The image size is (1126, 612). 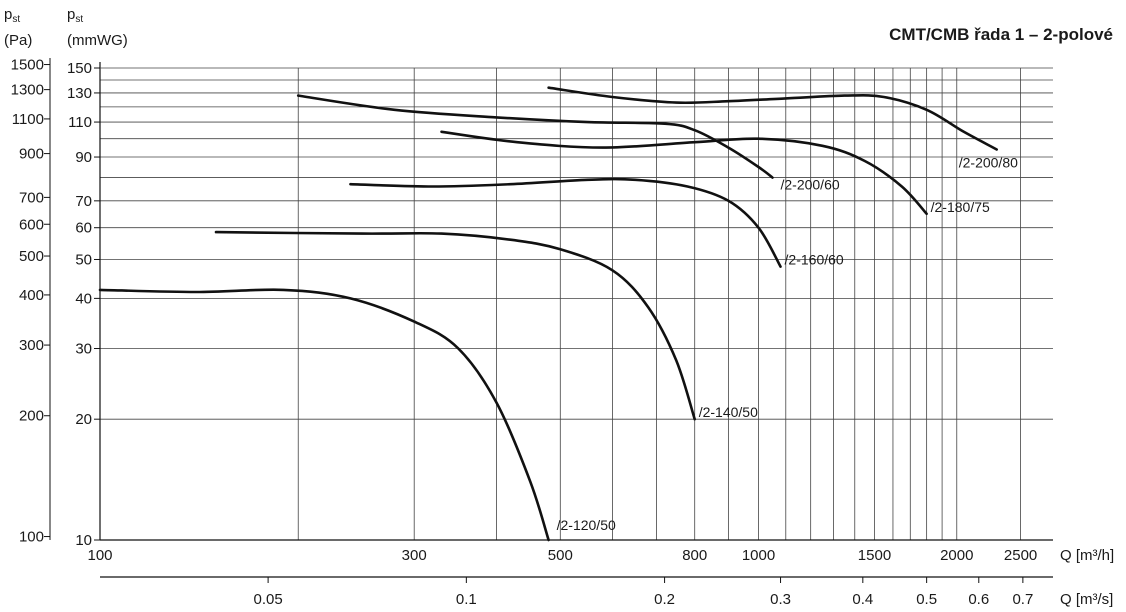 I want to click on x-second-tick-label: 0.1, so click(x=466, y=599).